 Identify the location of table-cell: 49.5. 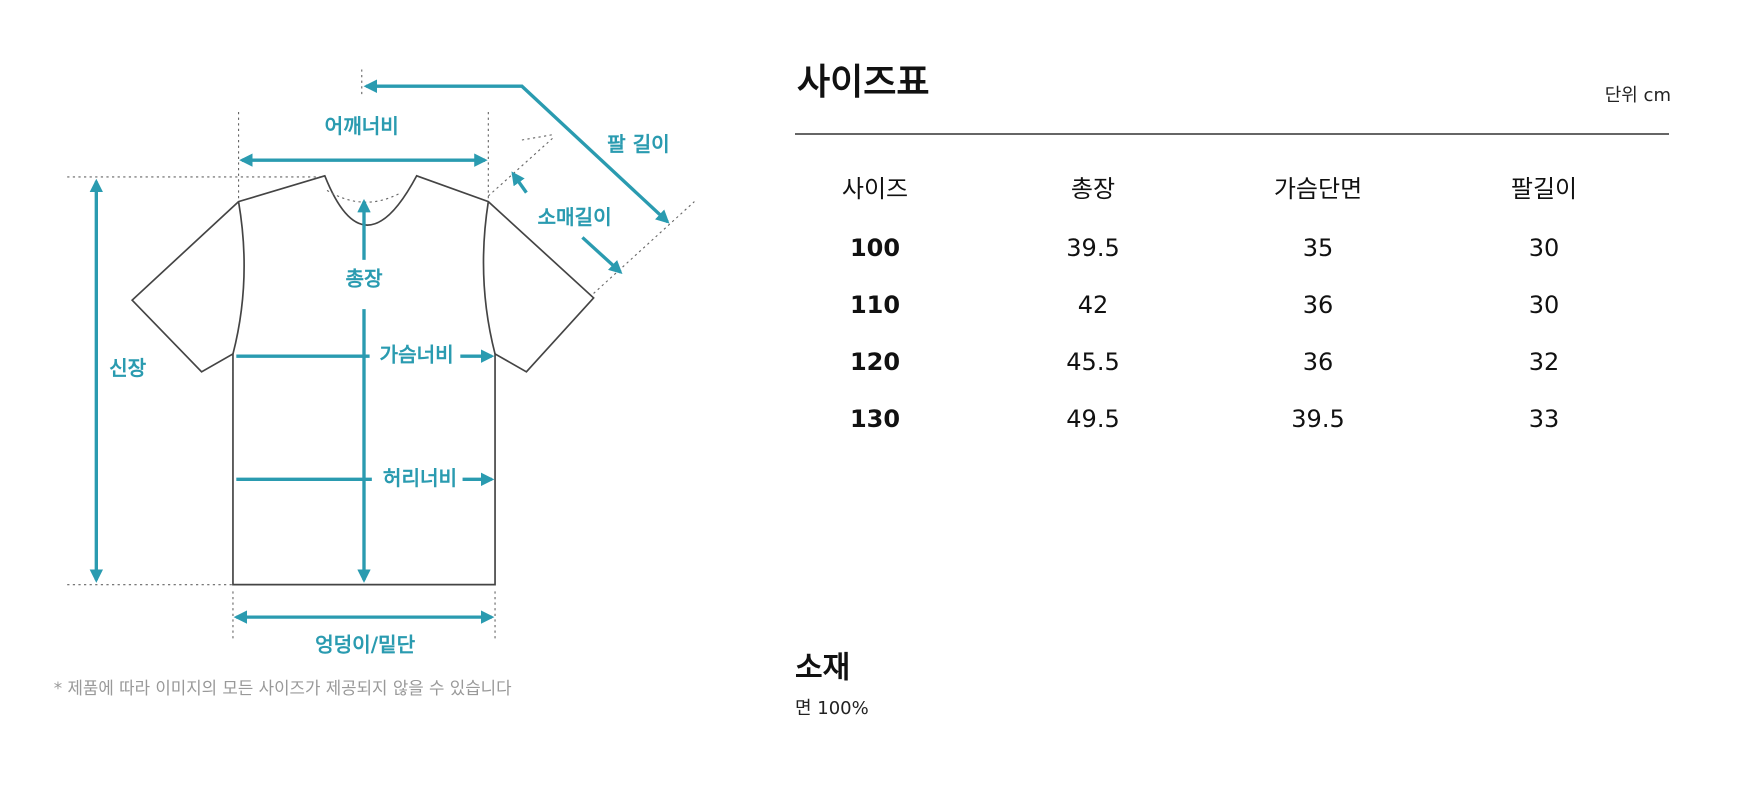
(1092, 419).